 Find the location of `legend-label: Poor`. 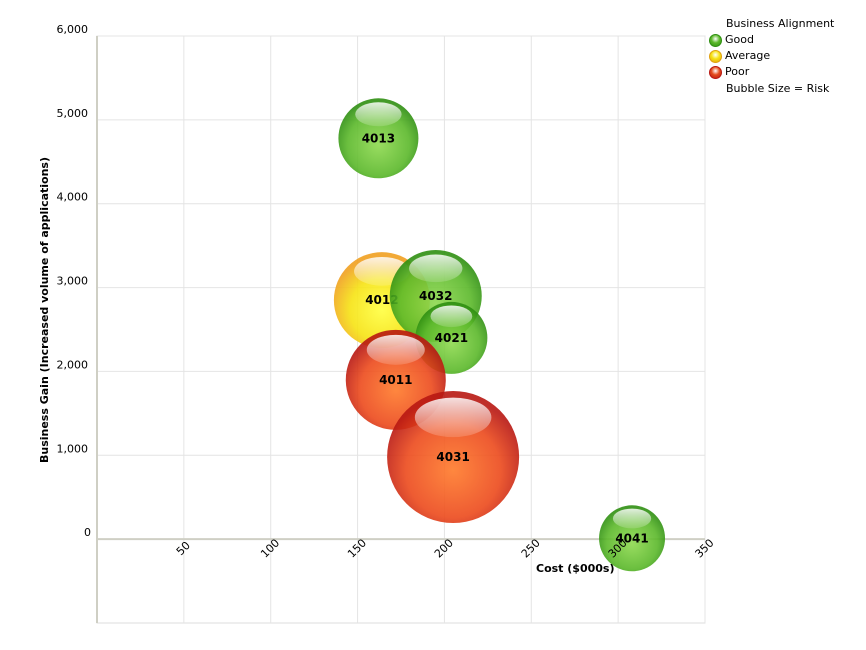

legend-label: Poor is located at coordinates (737, 71).